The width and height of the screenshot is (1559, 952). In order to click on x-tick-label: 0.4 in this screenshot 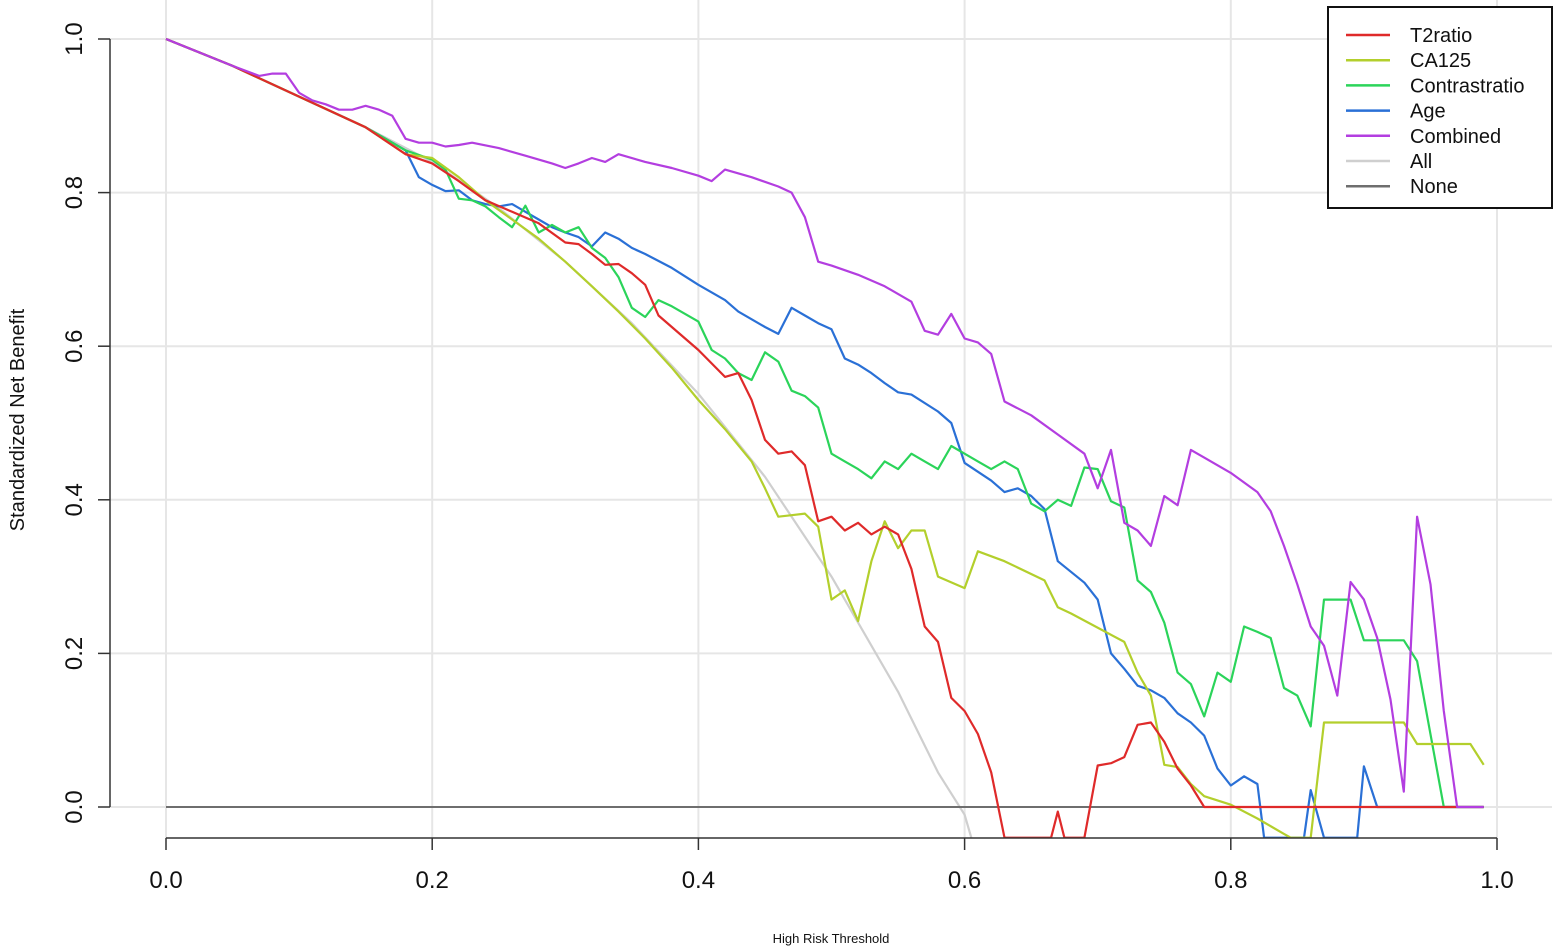, I will do `click(698, 880)`.